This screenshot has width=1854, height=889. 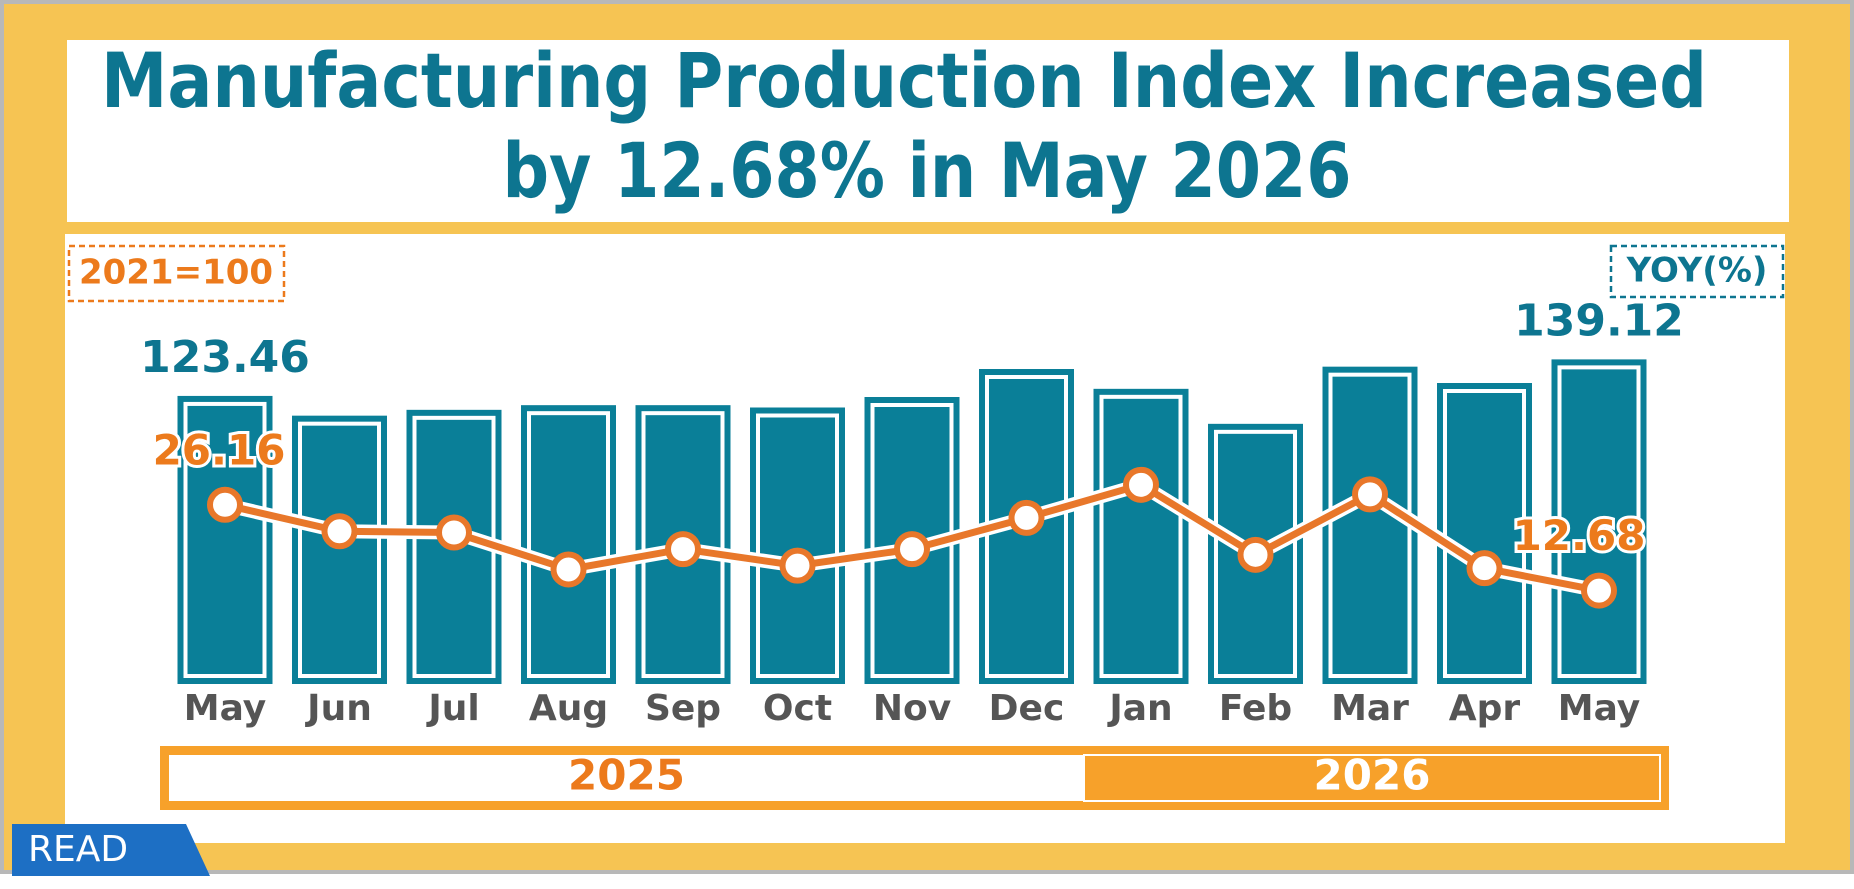 What do you see at coordinates (904, 80) in the screenshot?
I see `chart-title: Manufacturing Production Index Increased` at bounding box center [904, 80].